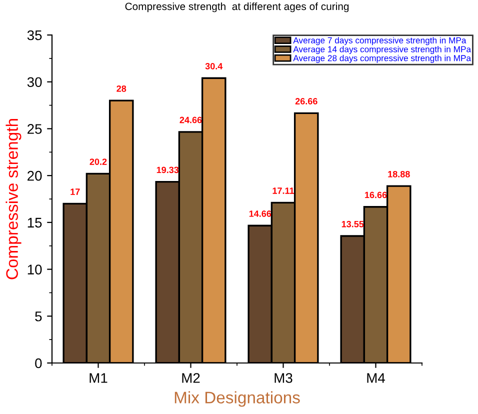 The height and width of the screenshot is (414, 478). I want to click on x-tick-label: M3, so click(283, 378).